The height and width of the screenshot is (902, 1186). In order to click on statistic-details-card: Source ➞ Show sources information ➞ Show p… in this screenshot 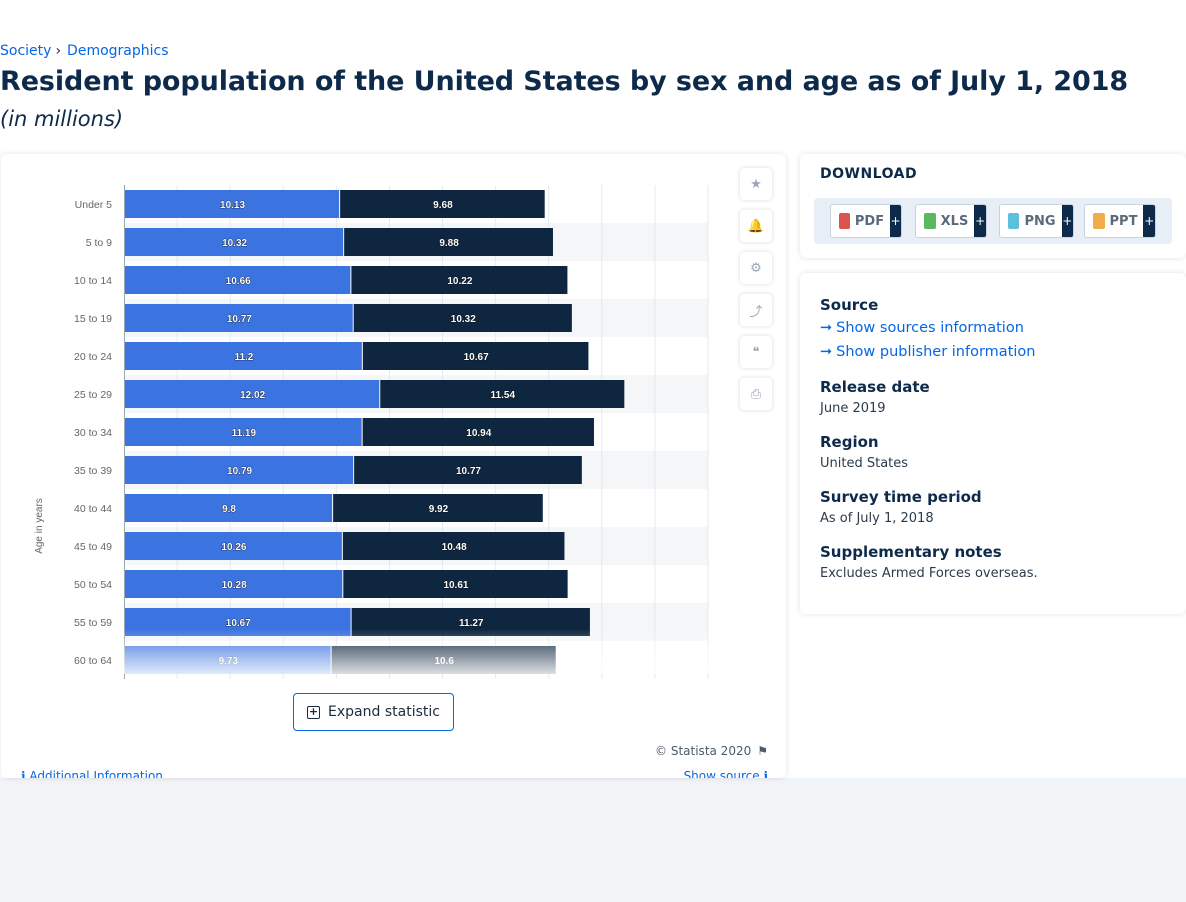, I will do `click(993, 443)`.